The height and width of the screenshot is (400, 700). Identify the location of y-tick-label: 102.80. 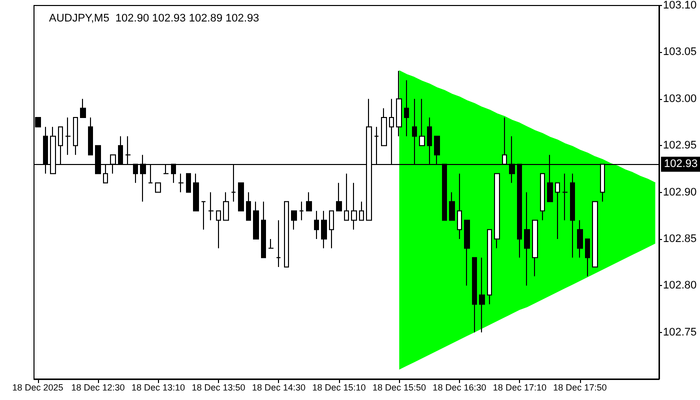
(680, 286).